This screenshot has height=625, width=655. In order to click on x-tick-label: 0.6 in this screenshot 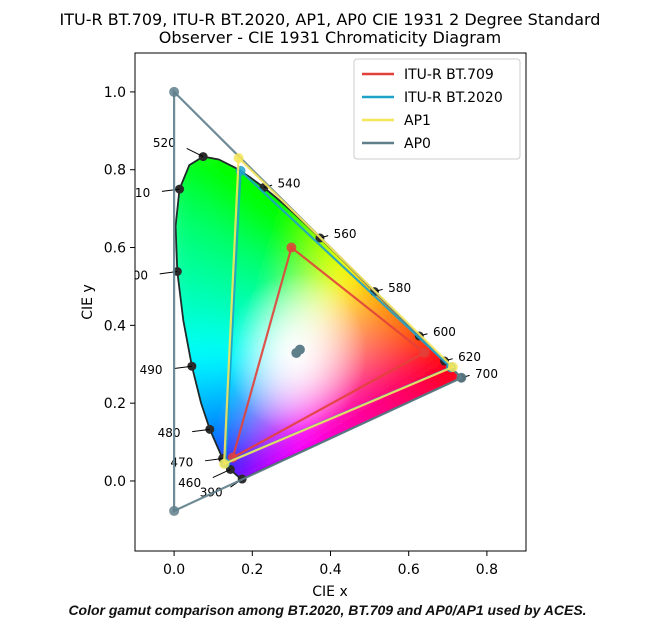, I will do `click(409, 570)`.